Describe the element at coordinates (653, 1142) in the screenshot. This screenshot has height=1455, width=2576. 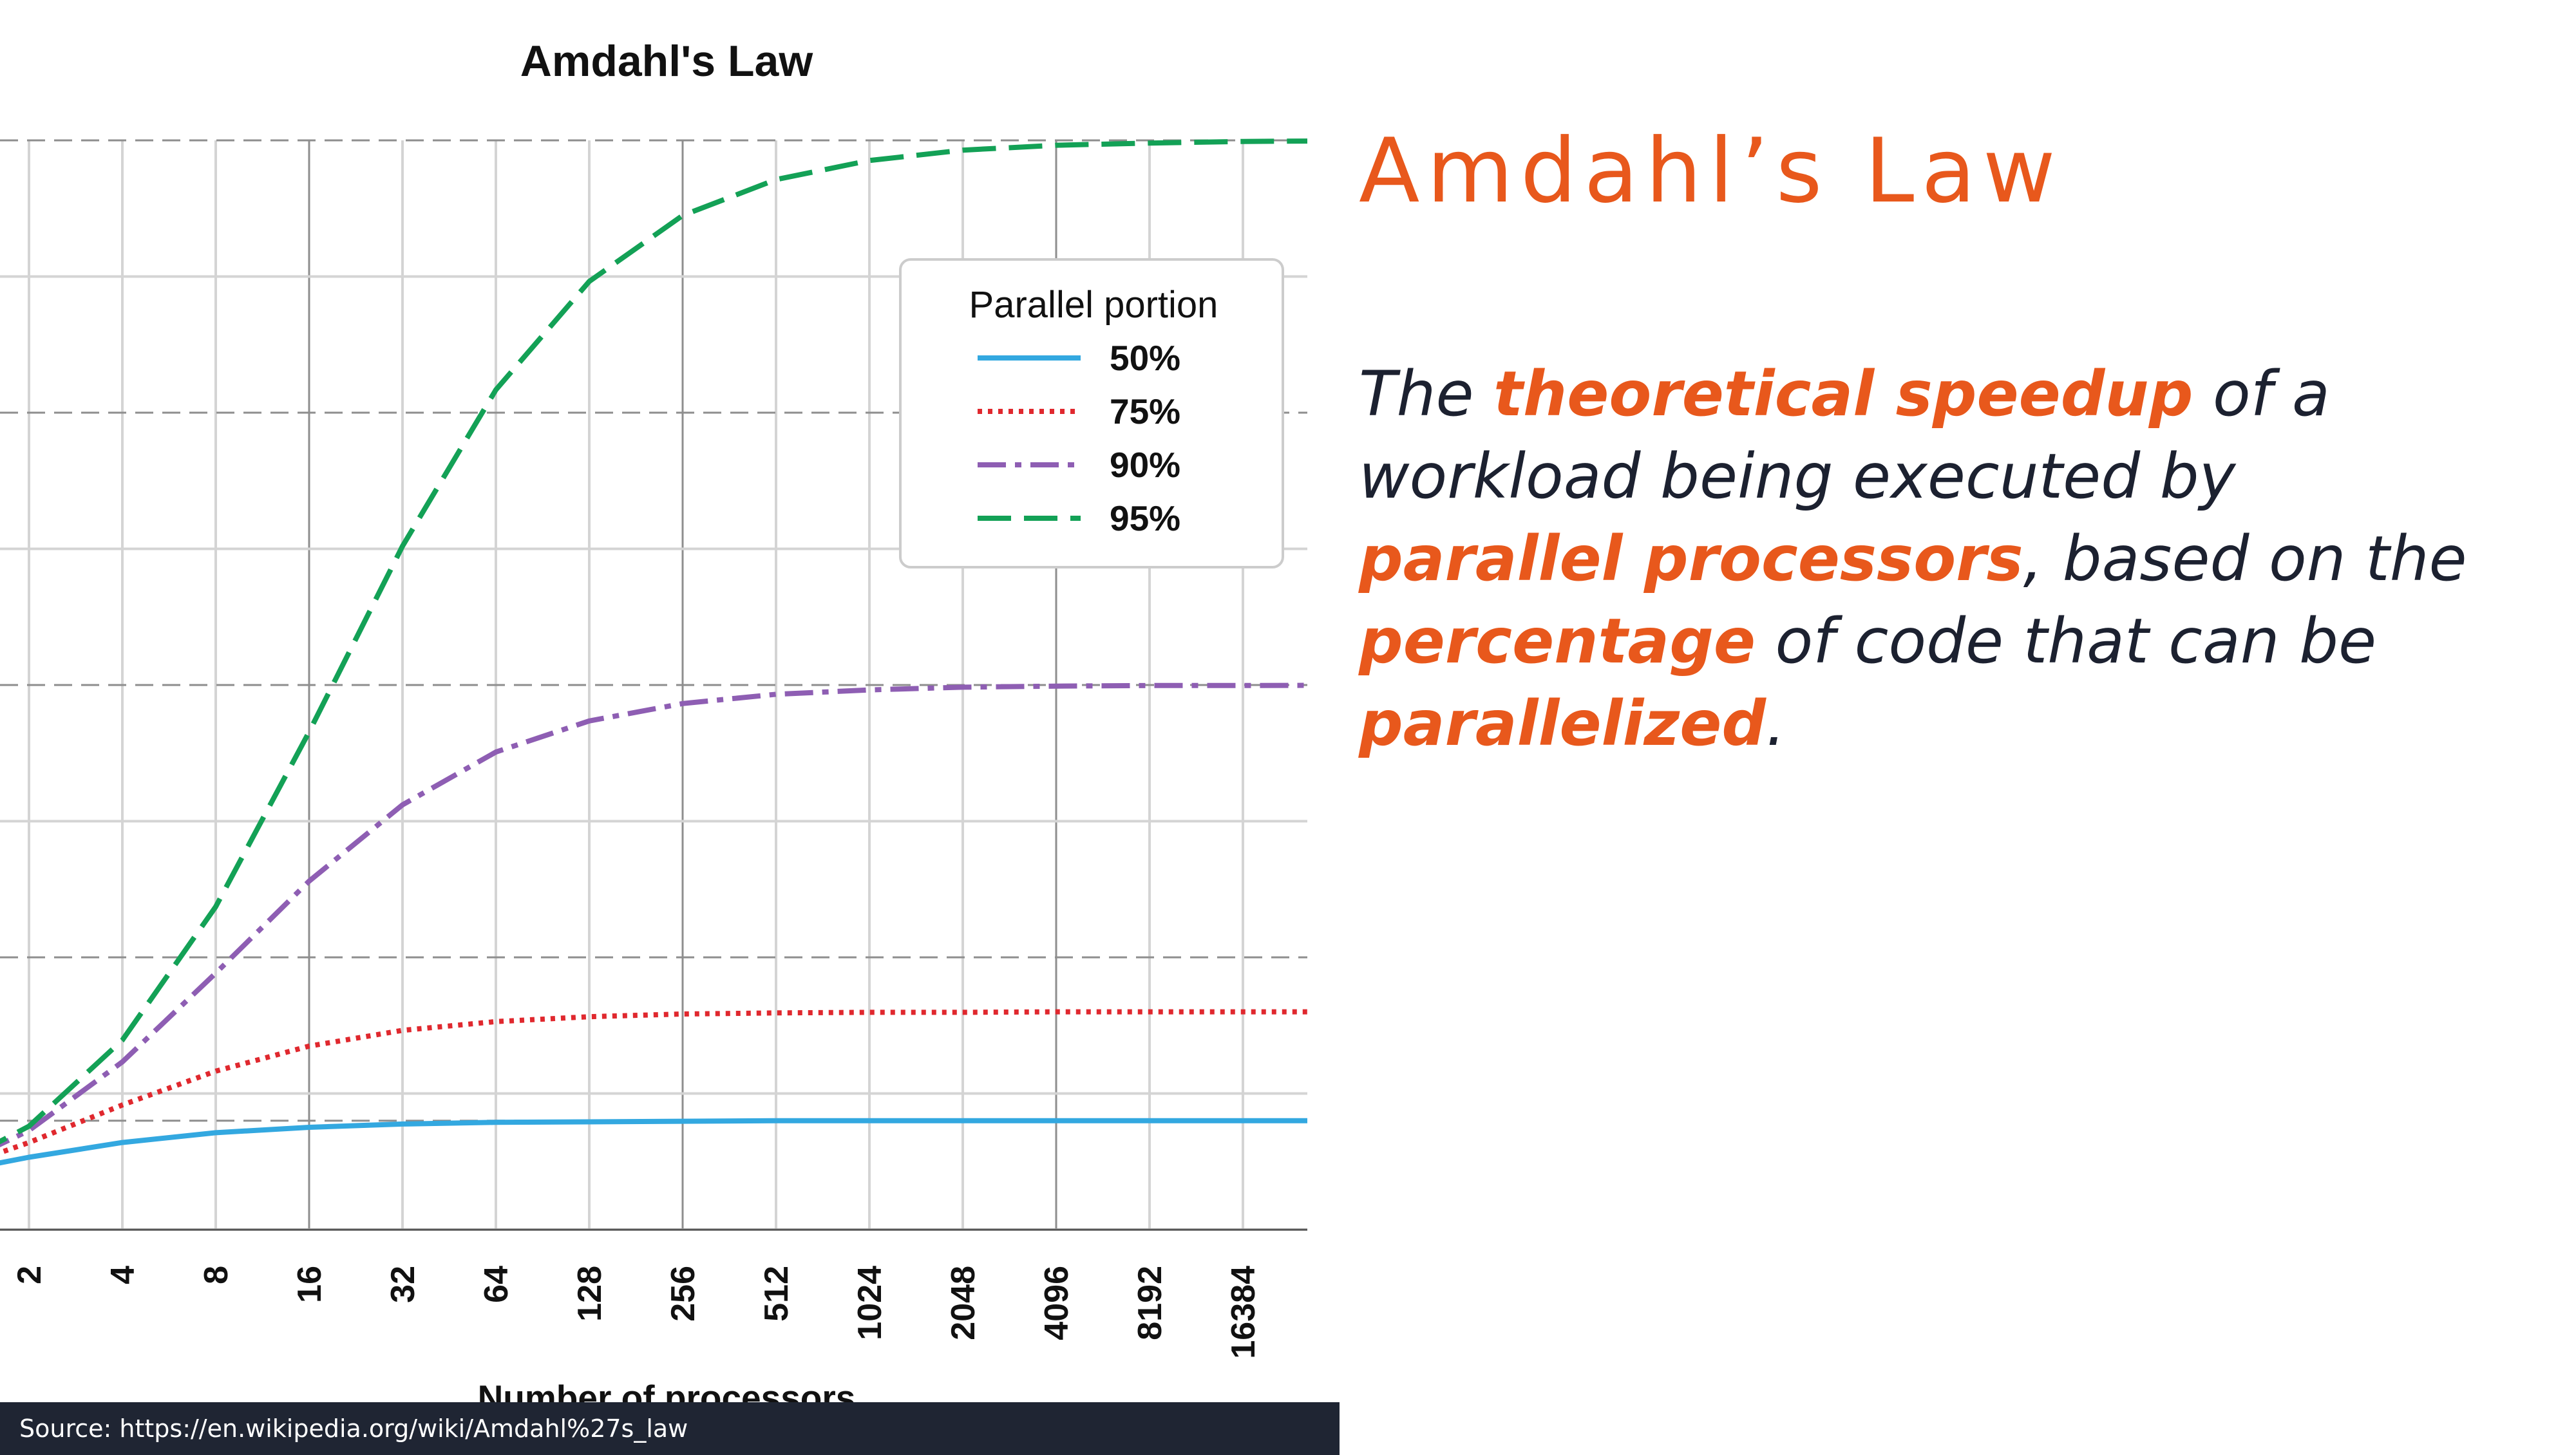
I see `series-line-50pct` at that location.